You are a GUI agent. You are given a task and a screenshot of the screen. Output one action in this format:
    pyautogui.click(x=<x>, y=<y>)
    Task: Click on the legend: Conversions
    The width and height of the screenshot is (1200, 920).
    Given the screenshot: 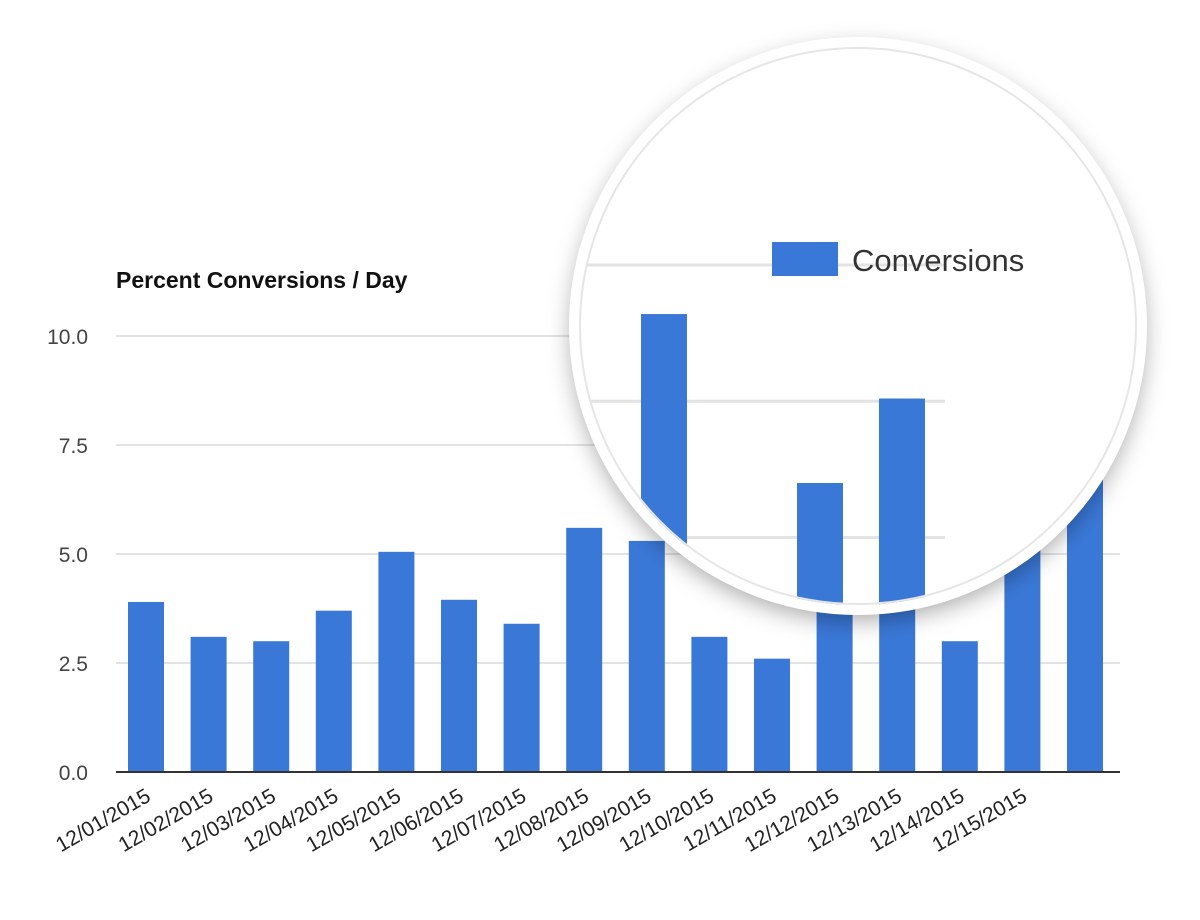 What is the action you would take?
    pyautogui.click(x=898, y=260)
    